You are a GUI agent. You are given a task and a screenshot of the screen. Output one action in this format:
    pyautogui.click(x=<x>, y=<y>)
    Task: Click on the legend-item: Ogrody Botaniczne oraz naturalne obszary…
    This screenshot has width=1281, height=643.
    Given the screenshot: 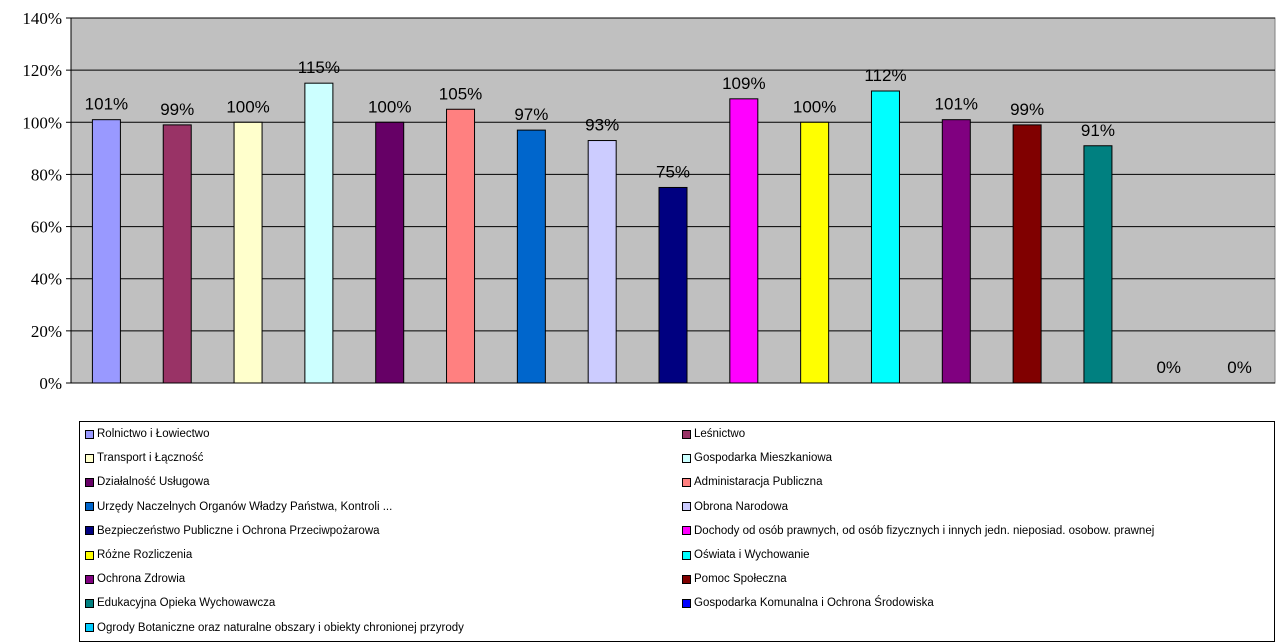 What is the action you would take?
    pyautogui.click(x=274, y=628)
    